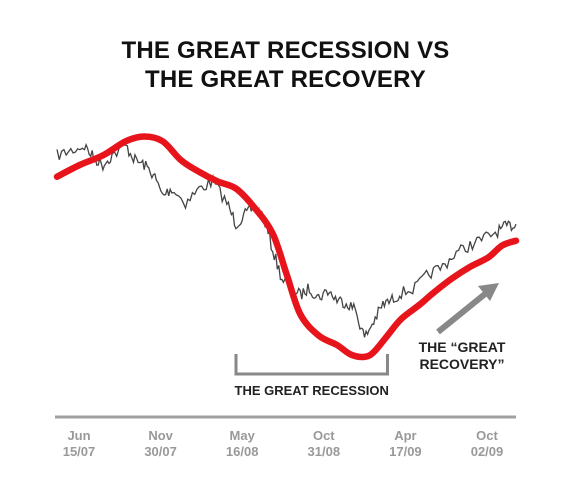 Image resolution: width=571 pixels, height=501 pixels. I want to click on chart-title-line-2: THE GREAT RECOVERY, so click(285, 79).